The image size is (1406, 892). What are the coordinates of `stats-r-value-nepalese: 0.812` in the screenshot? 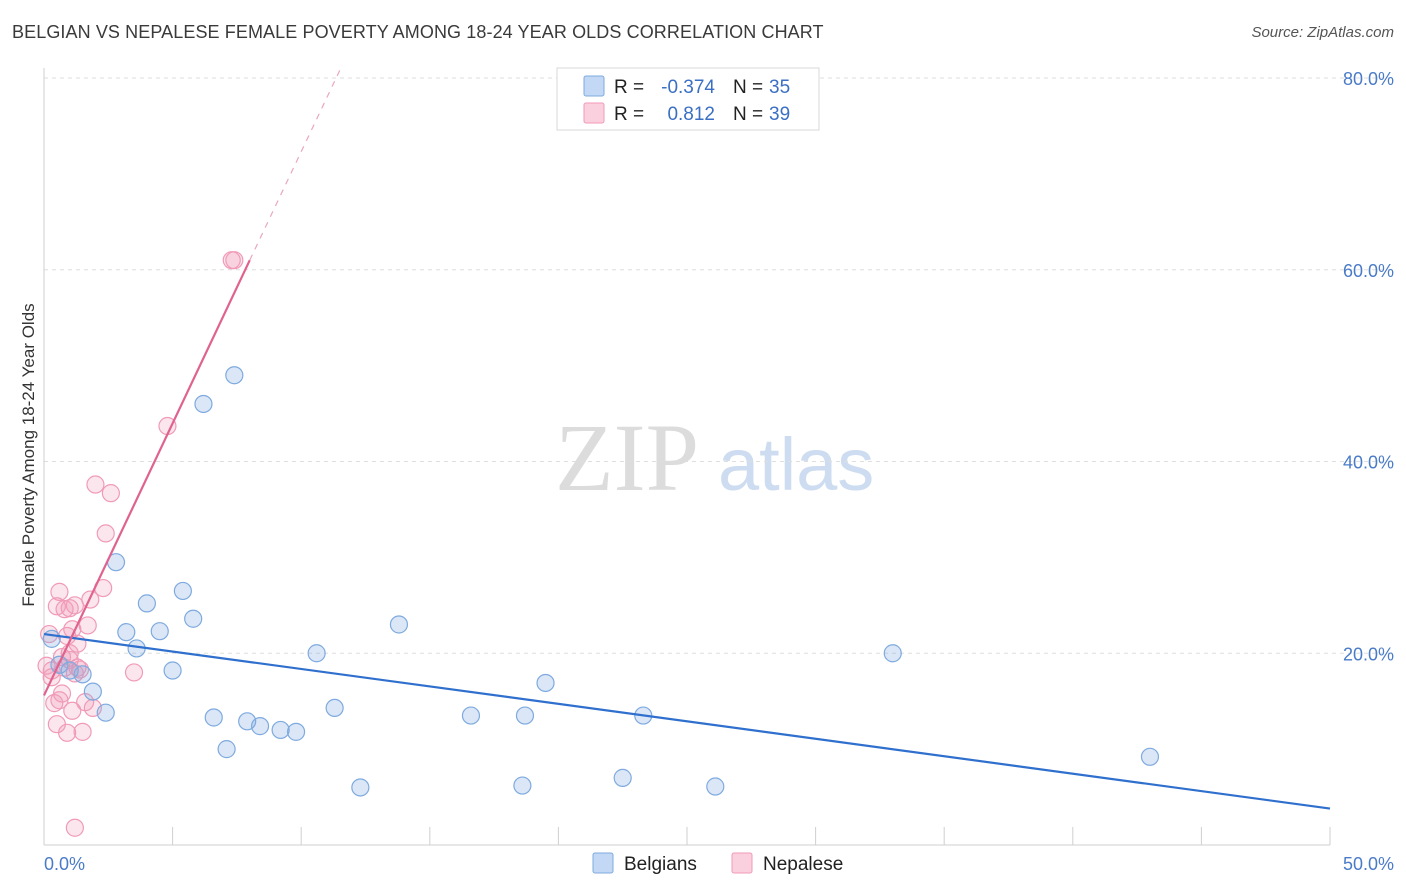 It's located at (691, 114).